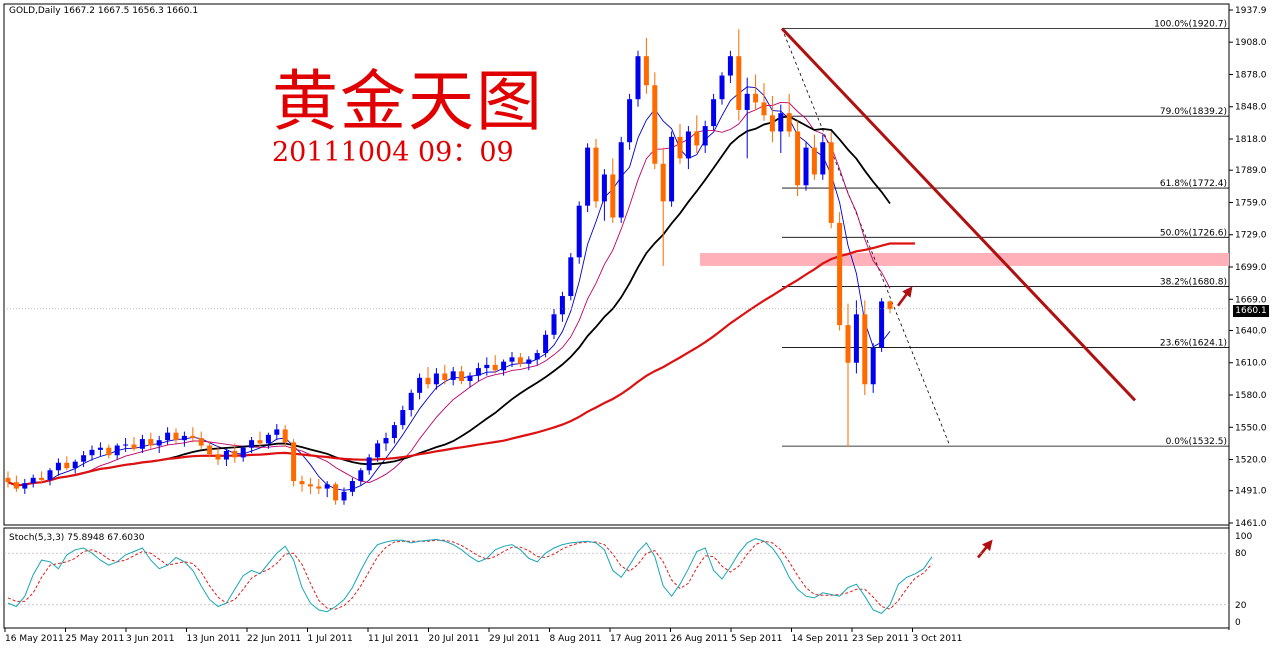  Describe the element at coordinates (1238, 623) in the screenshot. I see `stoch-level-label: 0` at that location.